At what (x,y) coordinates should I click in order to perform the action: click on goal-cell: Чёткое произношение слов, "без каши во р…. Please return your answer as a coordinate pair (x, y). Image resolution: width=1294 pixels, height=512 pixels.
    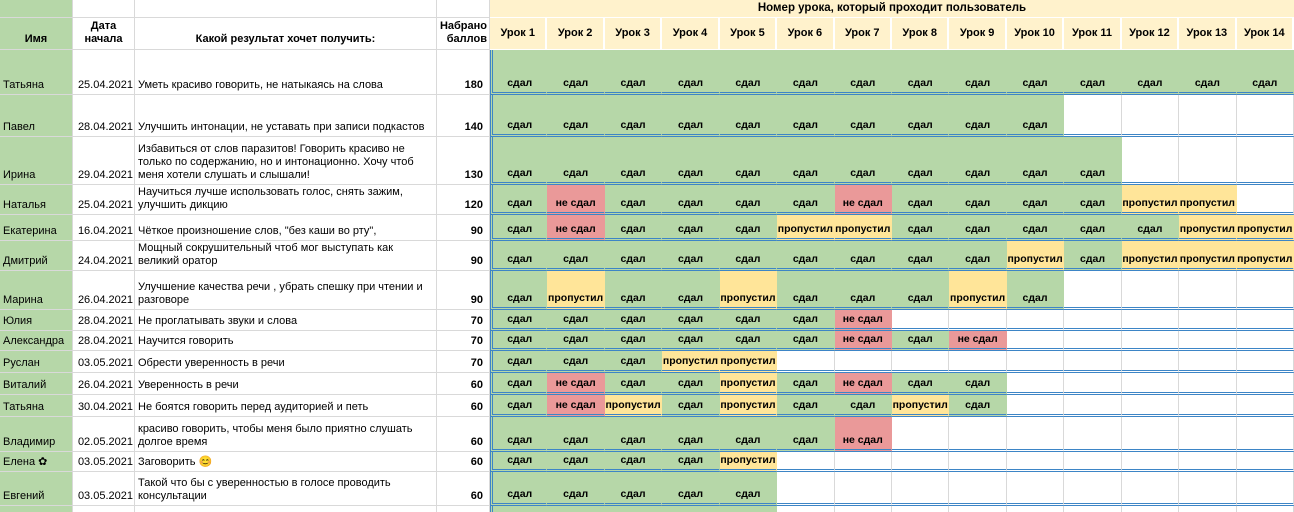
    Looking at the image, I should click on (286, 228).